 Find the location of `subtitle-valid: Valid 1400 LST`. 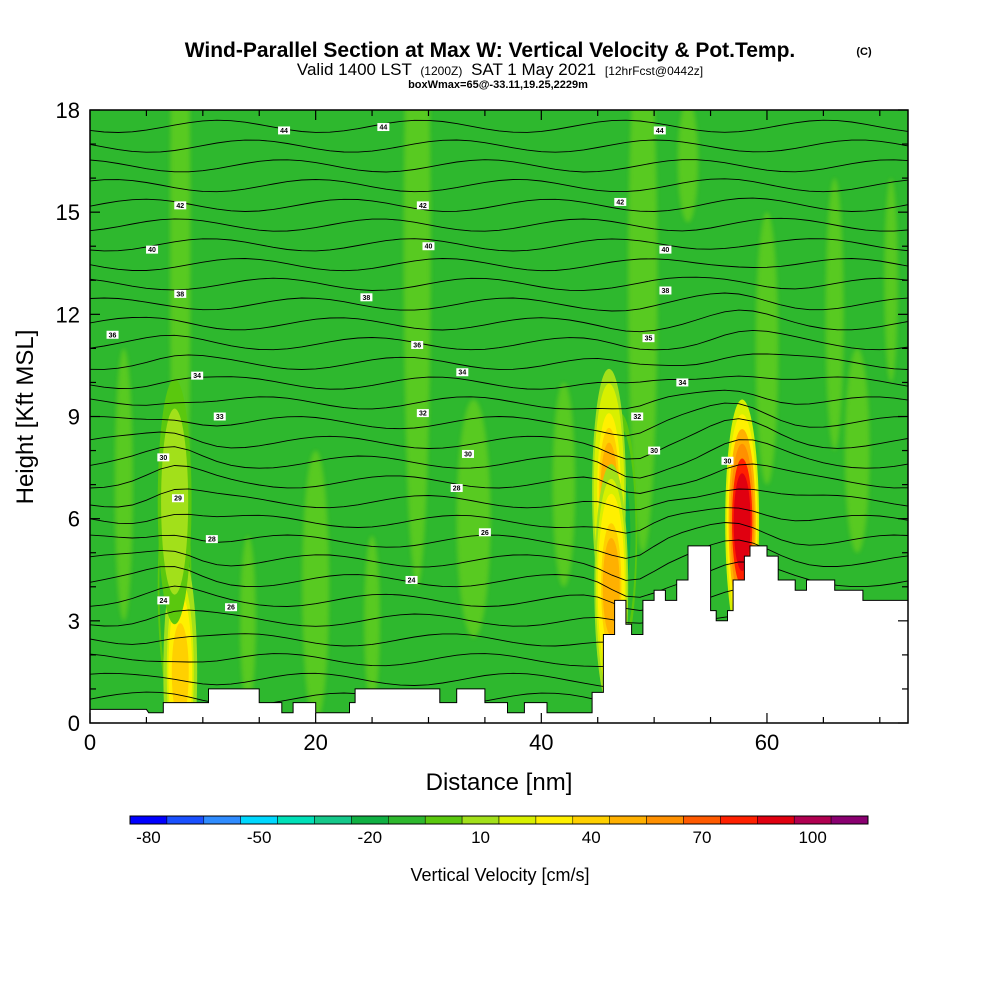

subtitle-valid: Valid 1400 LST is located at coordinates (354, 69).